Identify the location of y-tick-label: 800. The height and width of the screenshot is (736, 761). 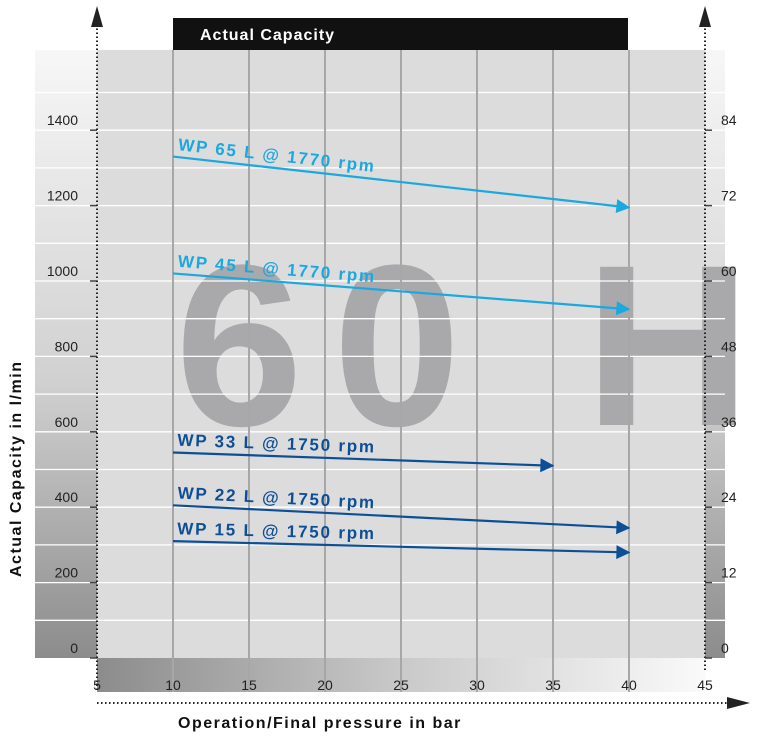
(67, 346).